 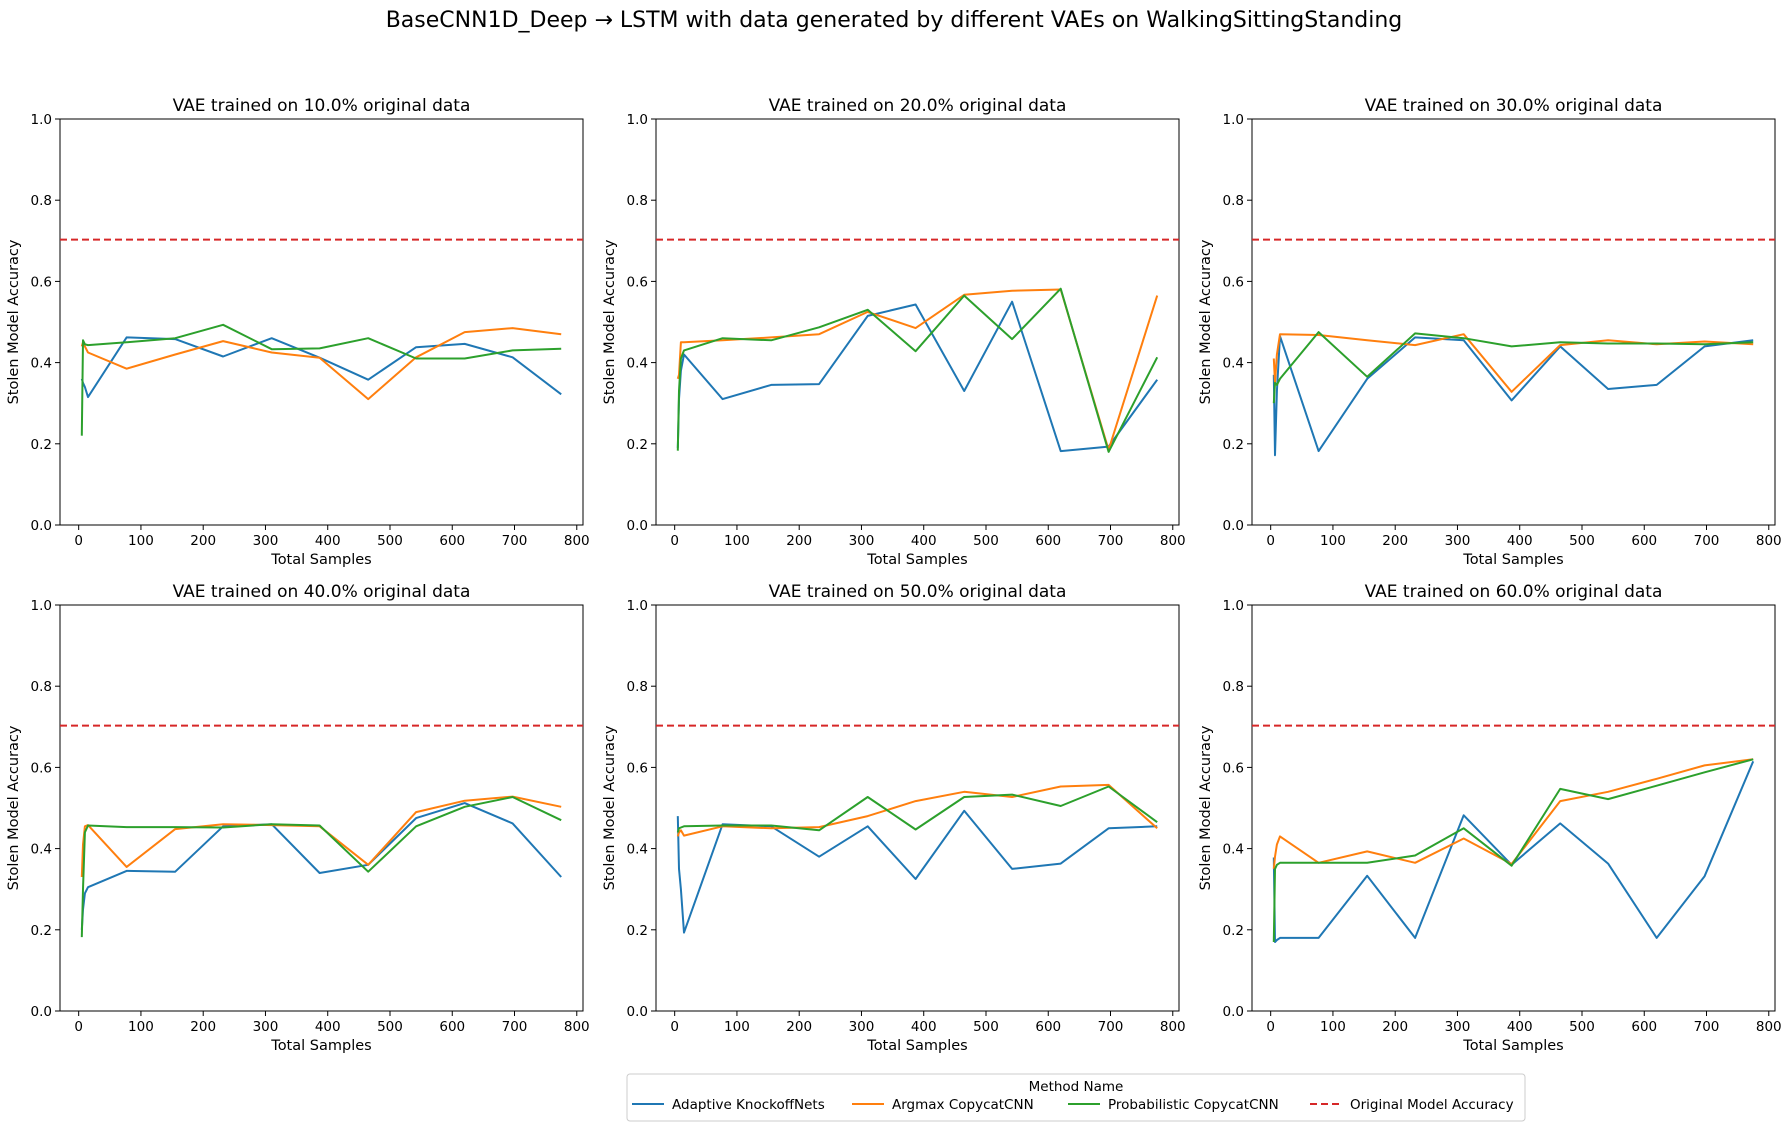 I want to click on legend-label: Adaptive KnockoffNets, so click(x=748, y=1105).